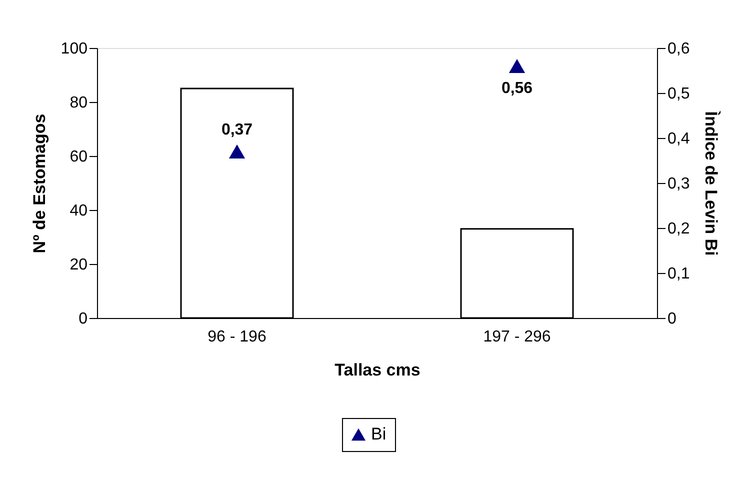 The height and width of the screenshot is (487, 753). What do you see at coordinates (79, 265) in the screenshot?
I see `y-tick-label: 20` at bounding box center [79, 265].